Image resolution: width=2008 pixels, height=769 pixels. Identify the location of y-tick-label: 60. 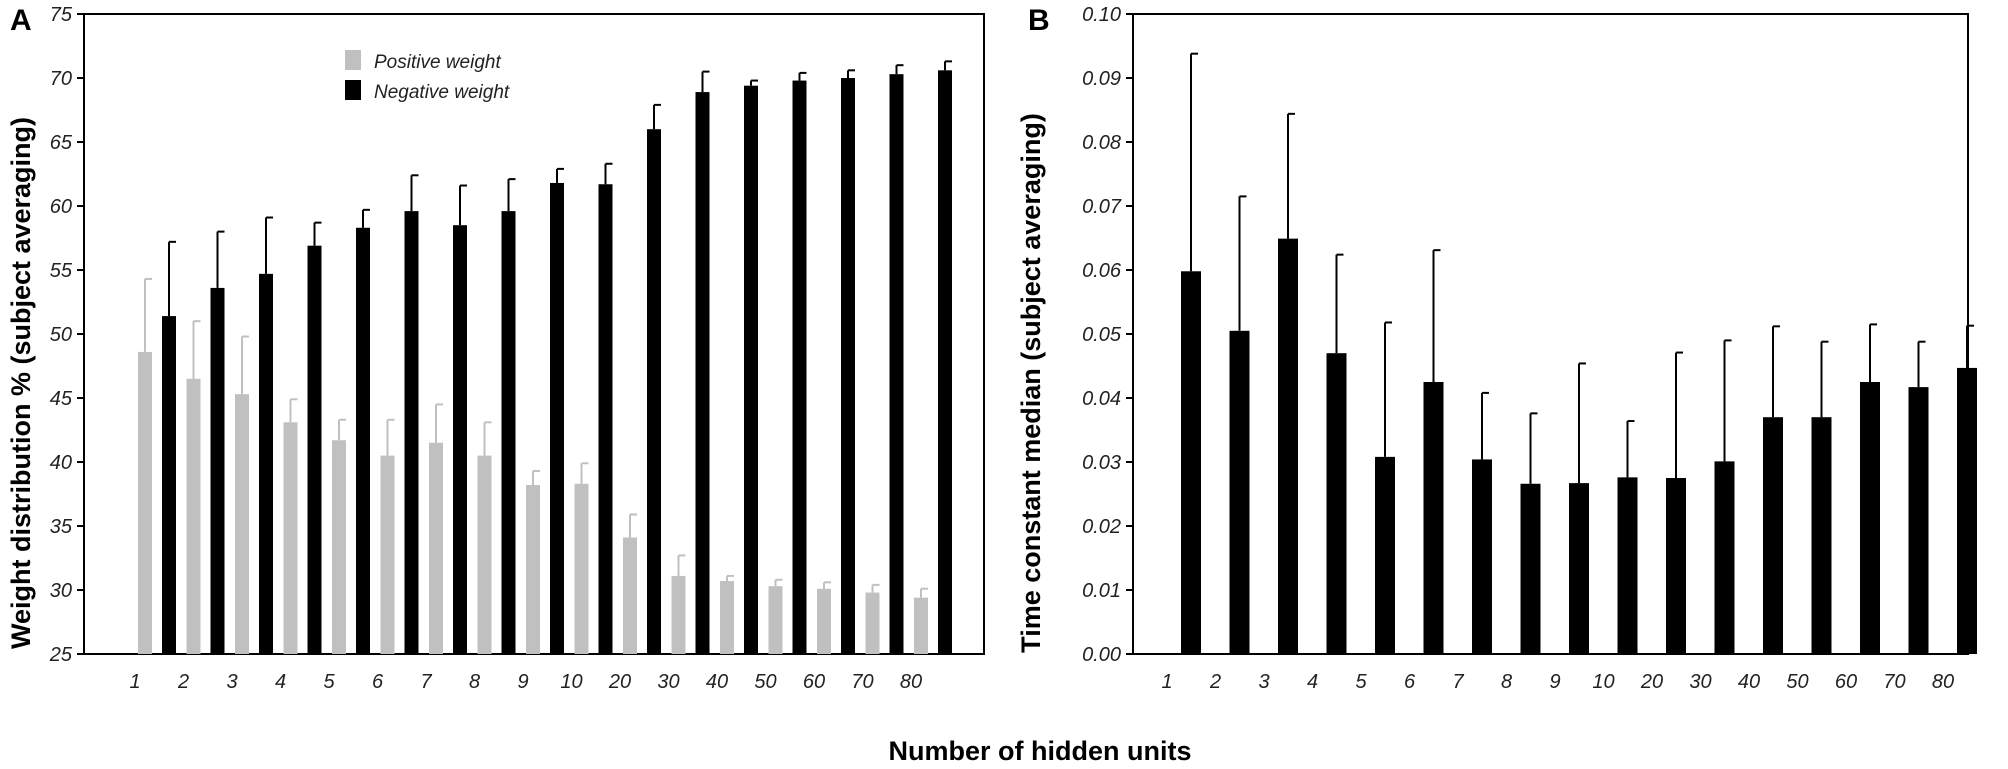
(61, 207).